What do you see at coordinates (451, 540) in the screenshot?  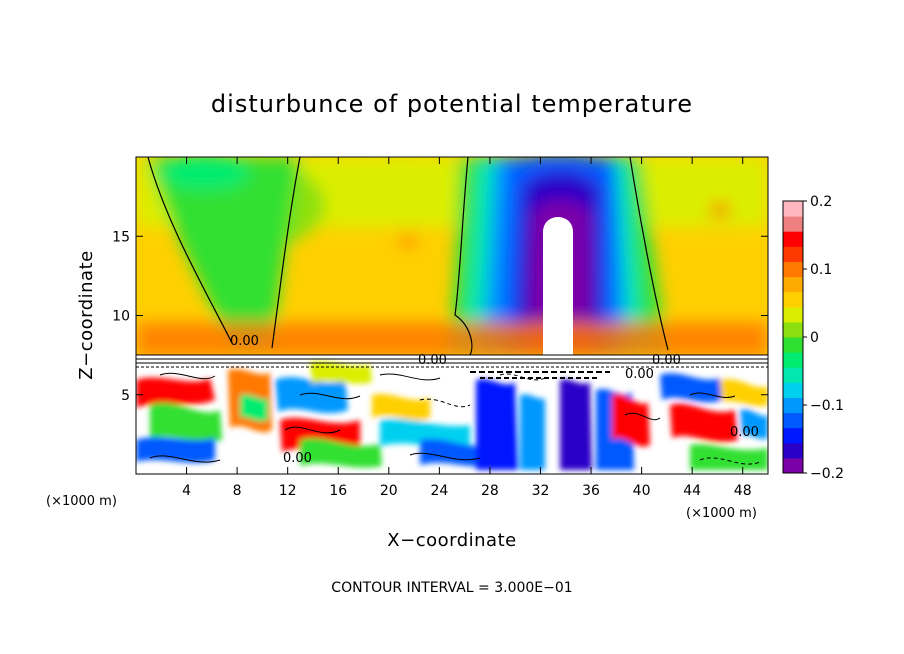 I see `x-axis-label: X−coordinate` at bounding box center [451, 540].